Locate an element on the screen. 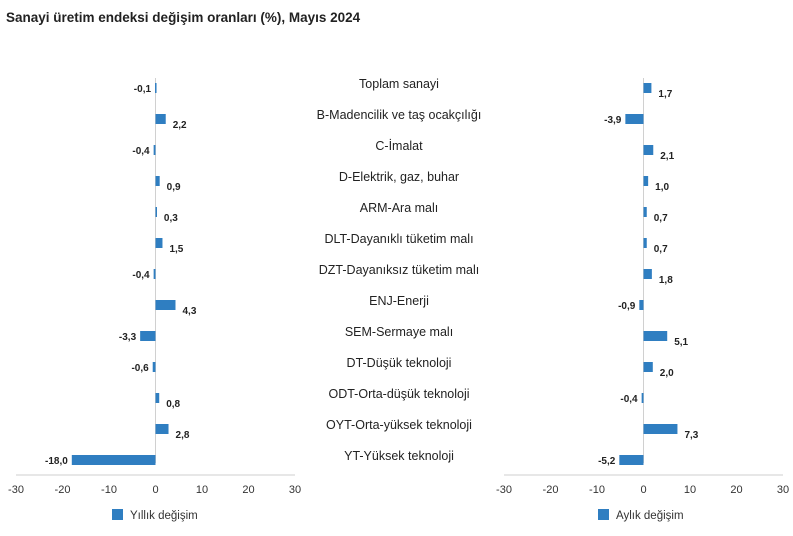 Image resolution: width=793 pixels, height=536 pixels. data-label: 2,1 is located at coordinates (667, 156).